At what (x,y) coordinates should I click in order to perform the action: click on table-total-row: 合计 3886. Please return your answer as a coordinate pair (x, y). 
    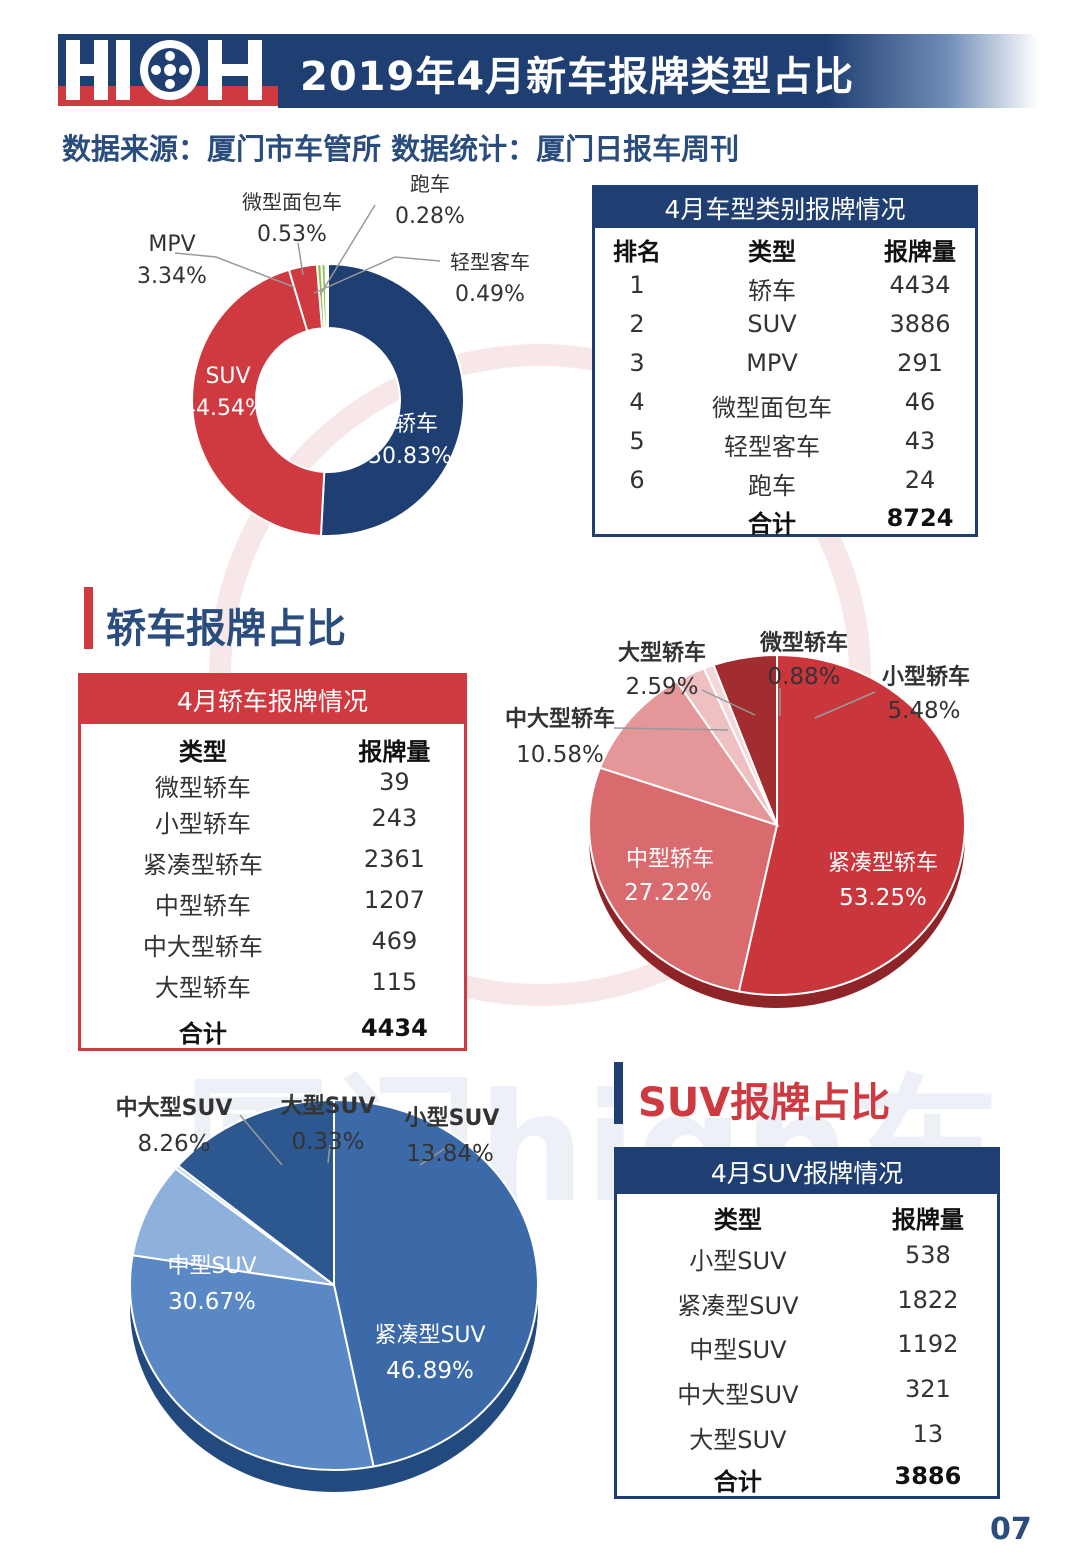
    Looking at the image, I should click on (807, 1479).